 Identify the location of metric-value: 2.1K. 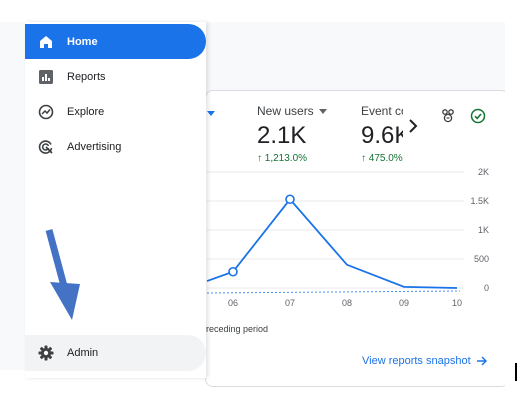
(282, 135).